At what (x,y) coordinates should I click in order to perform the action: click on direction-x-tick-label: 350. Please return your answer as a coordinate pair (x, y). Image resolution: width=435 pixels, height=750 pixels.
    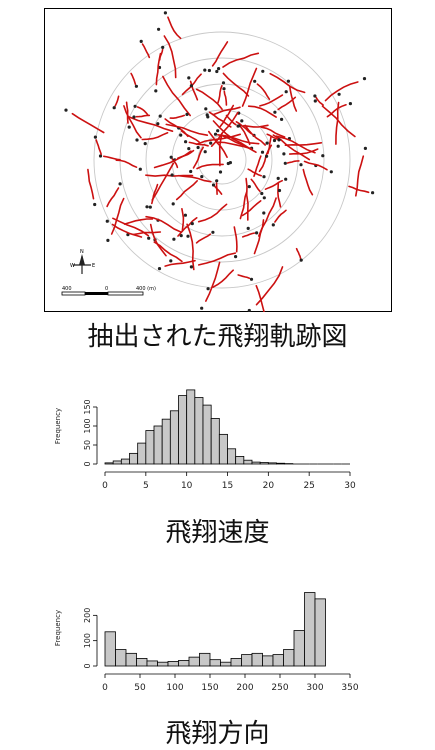
    Looking at the image, I should click on (349, 688).